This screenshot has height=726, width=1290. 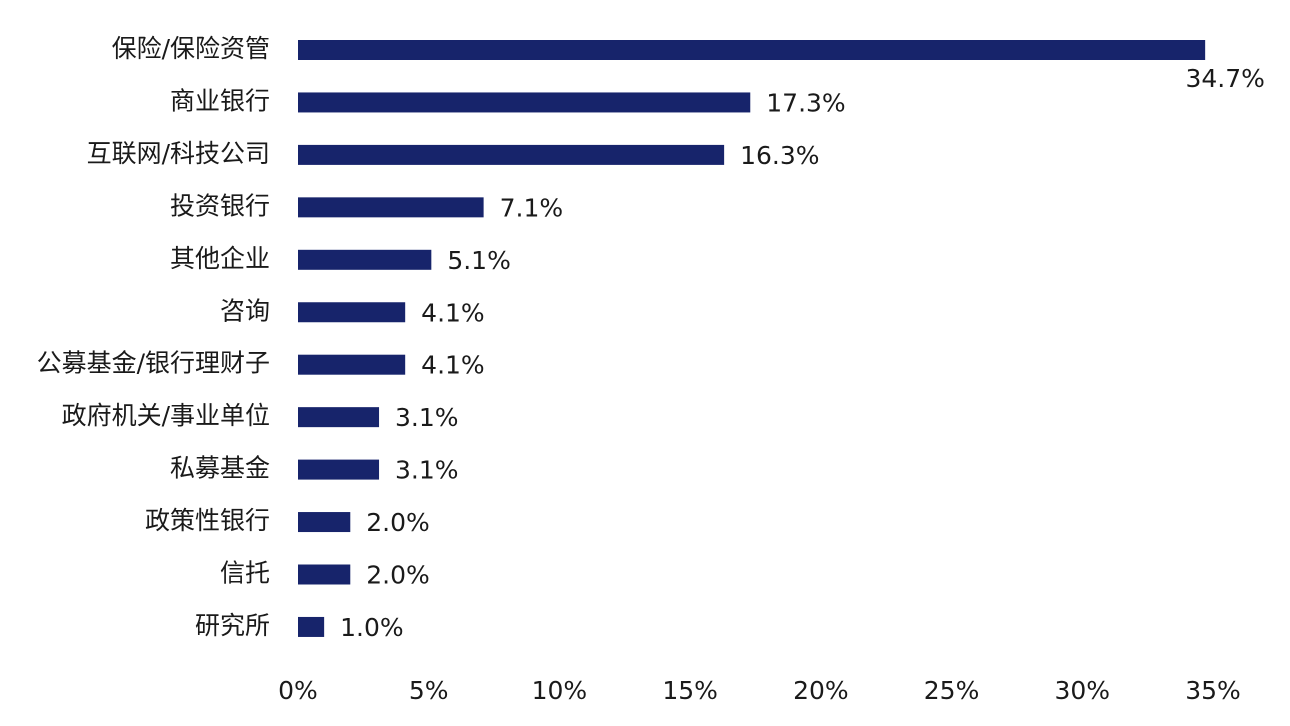 What do you see at coordinates (178, 153) in the screenshot?
I see `y-tick-label: 互联网/科技公司` at bounding box center [178, 153].